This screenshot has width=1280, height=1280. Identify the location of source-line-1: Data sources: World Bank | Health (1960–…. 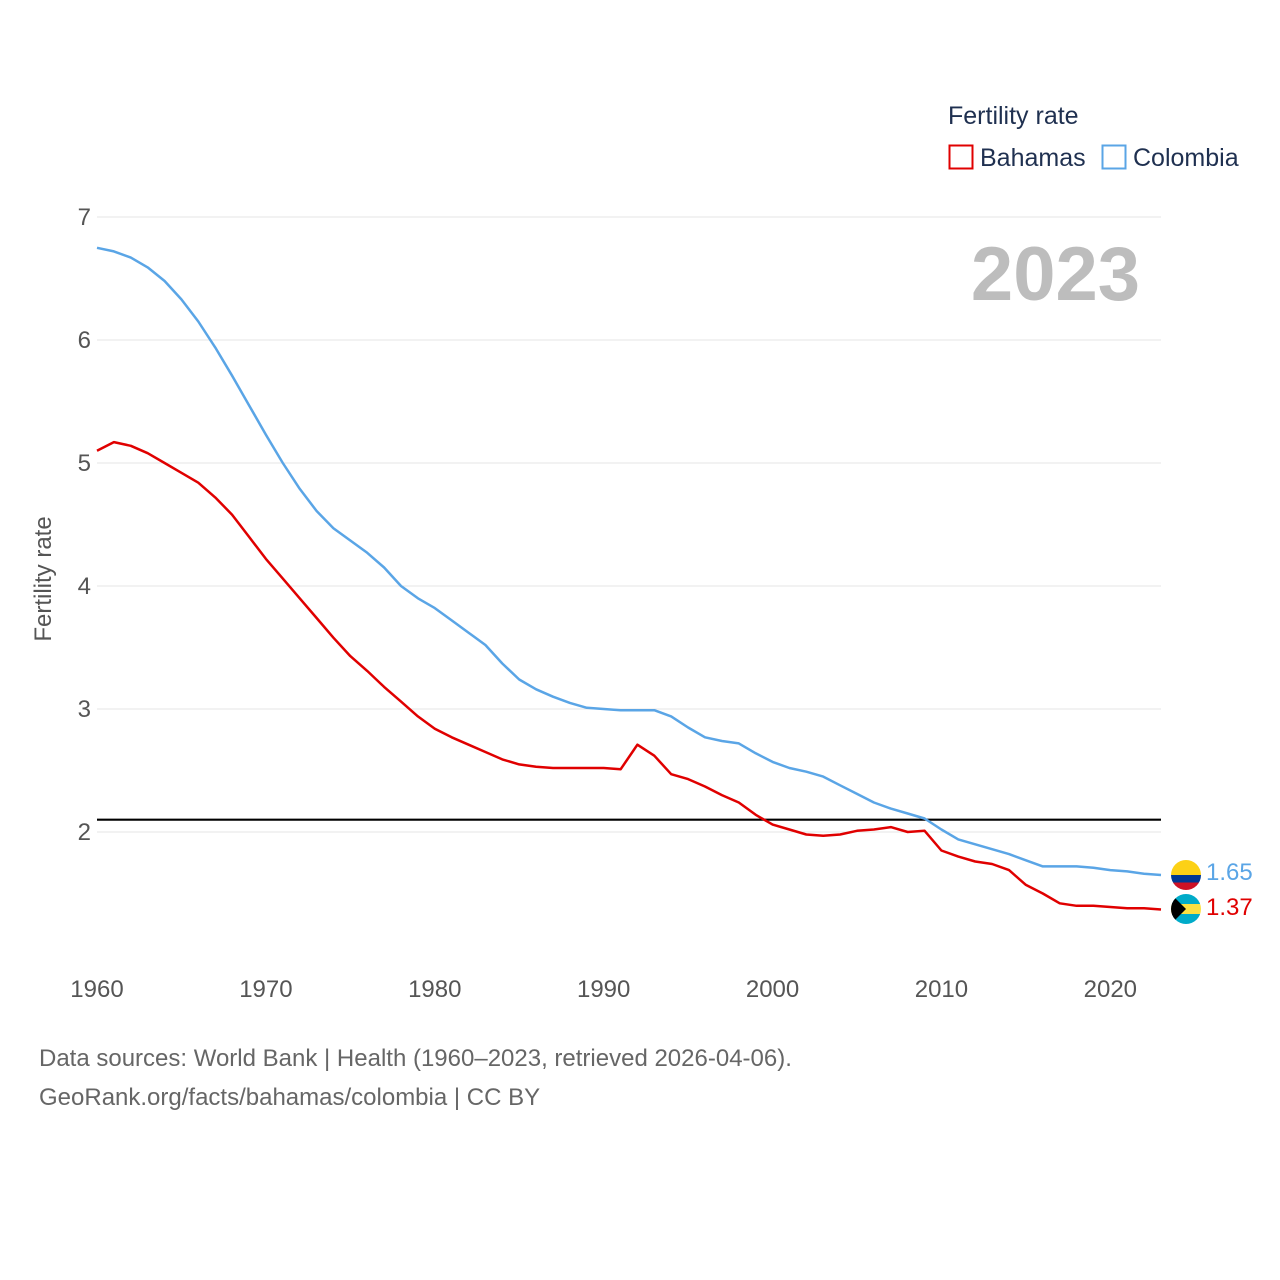
(415, 1058).